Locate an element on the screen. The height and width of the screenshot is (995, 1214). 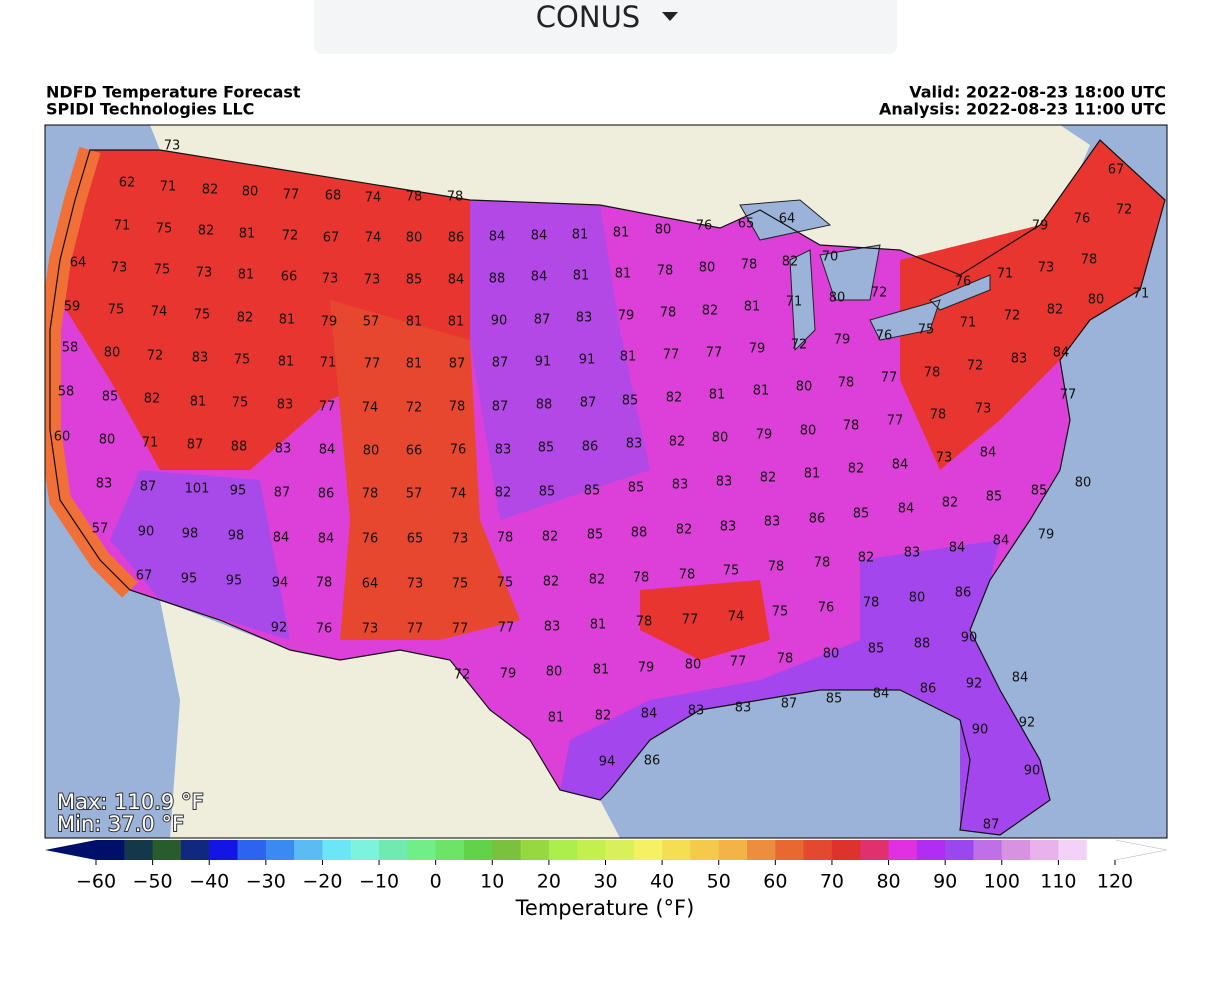
dropdown-label: CONUS is located at coordinates (588, 17).